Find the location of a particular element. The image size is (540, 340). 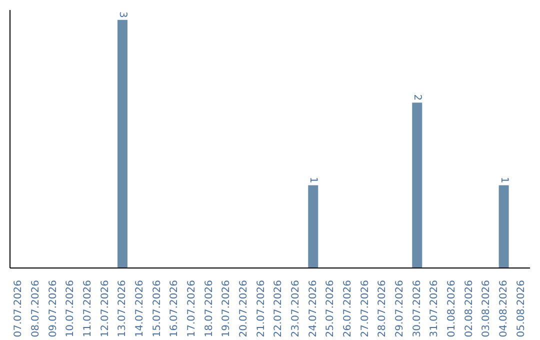

x-tick-label: 01.08.2026 is located at coordinates (452, 309).